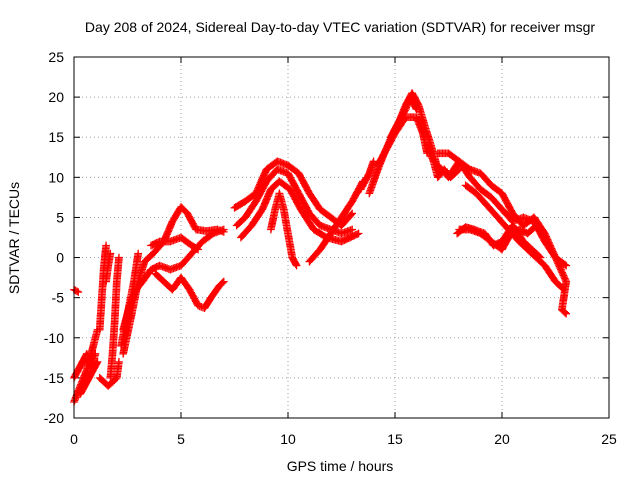  What do you see at coordinates (54, 237) in the screenshot?
I see `y-axis-tick-labels: -20 -15 -10 -5 0 5 10 15 20 25` at bounding box center [54, 237].